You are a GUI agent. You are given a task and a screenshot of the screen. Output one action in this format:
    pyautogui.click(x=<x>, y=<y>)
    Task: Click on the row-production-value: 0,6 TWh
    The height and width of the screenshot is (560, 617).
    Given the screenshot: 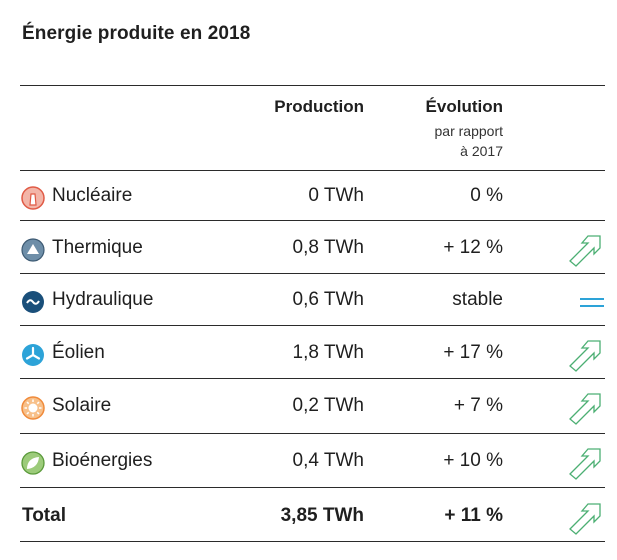 What is the action you would take?
    pyautogui.click(x=328, y=299)
    